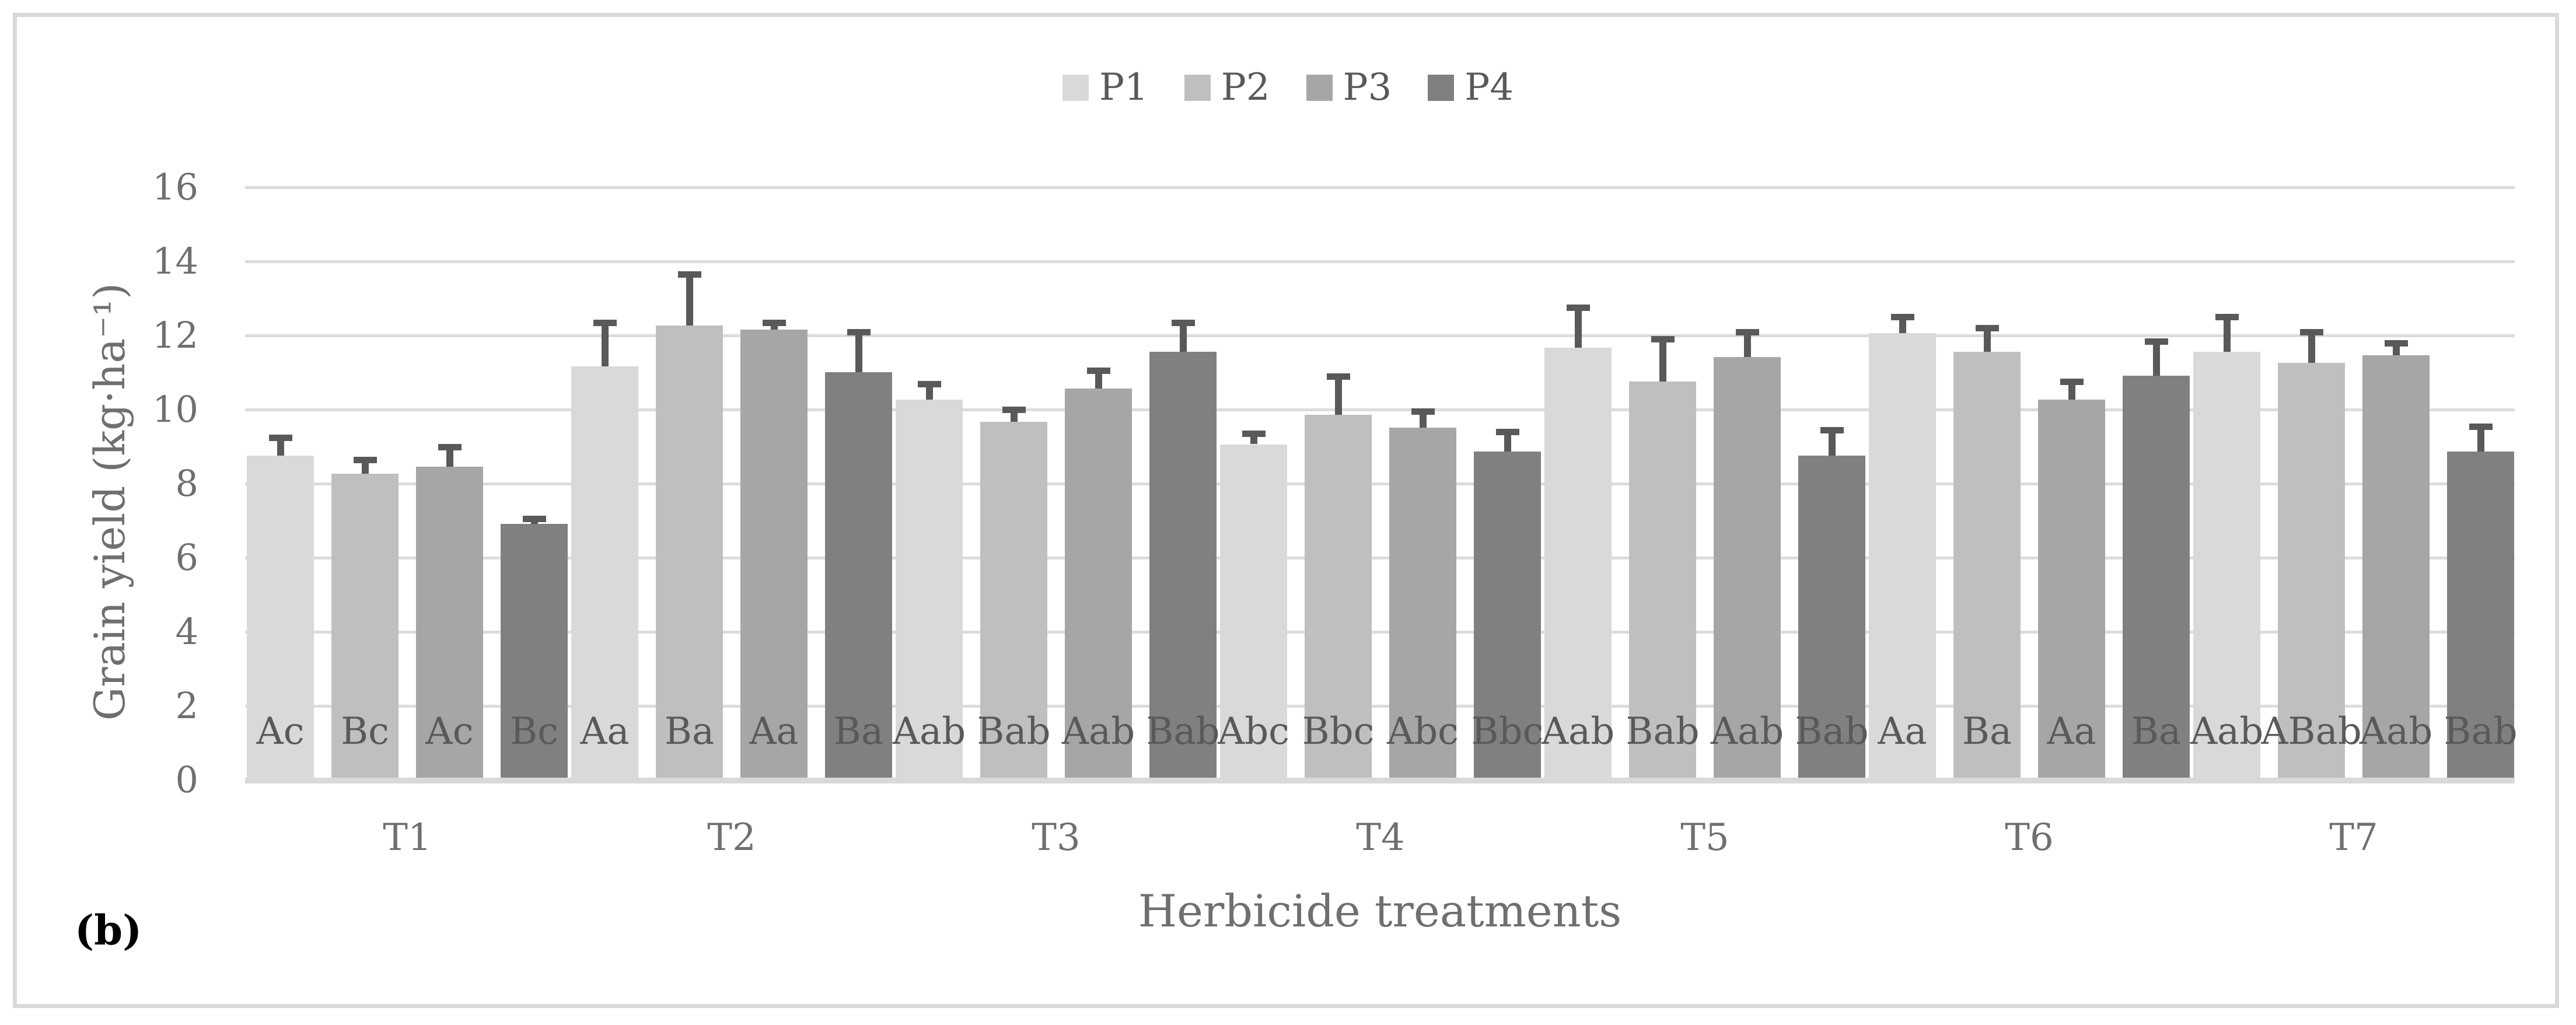 The width and height of the screenshot is (2576, 1025). I want to click on x-tick-label-t1: T1, so click(407, 837).